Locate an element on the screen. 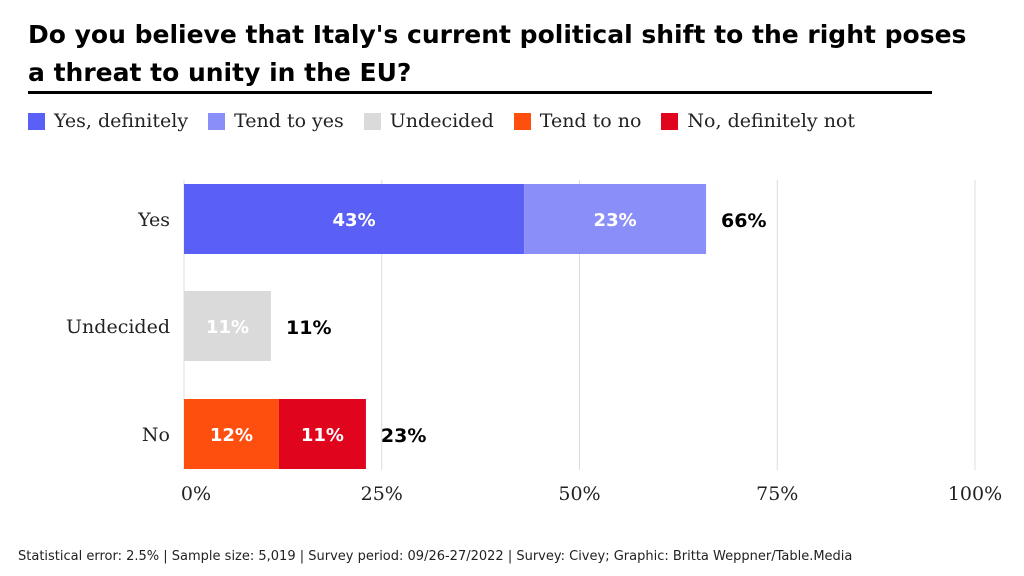  legend-swatch-undecided is located at coordinates (372, 121).